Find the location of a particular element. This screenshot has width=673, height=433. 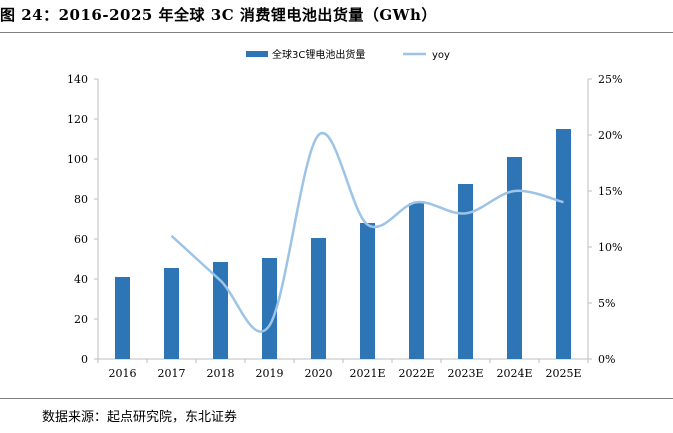

x-tick-label: 2023E is located at coordinates (465, 373).